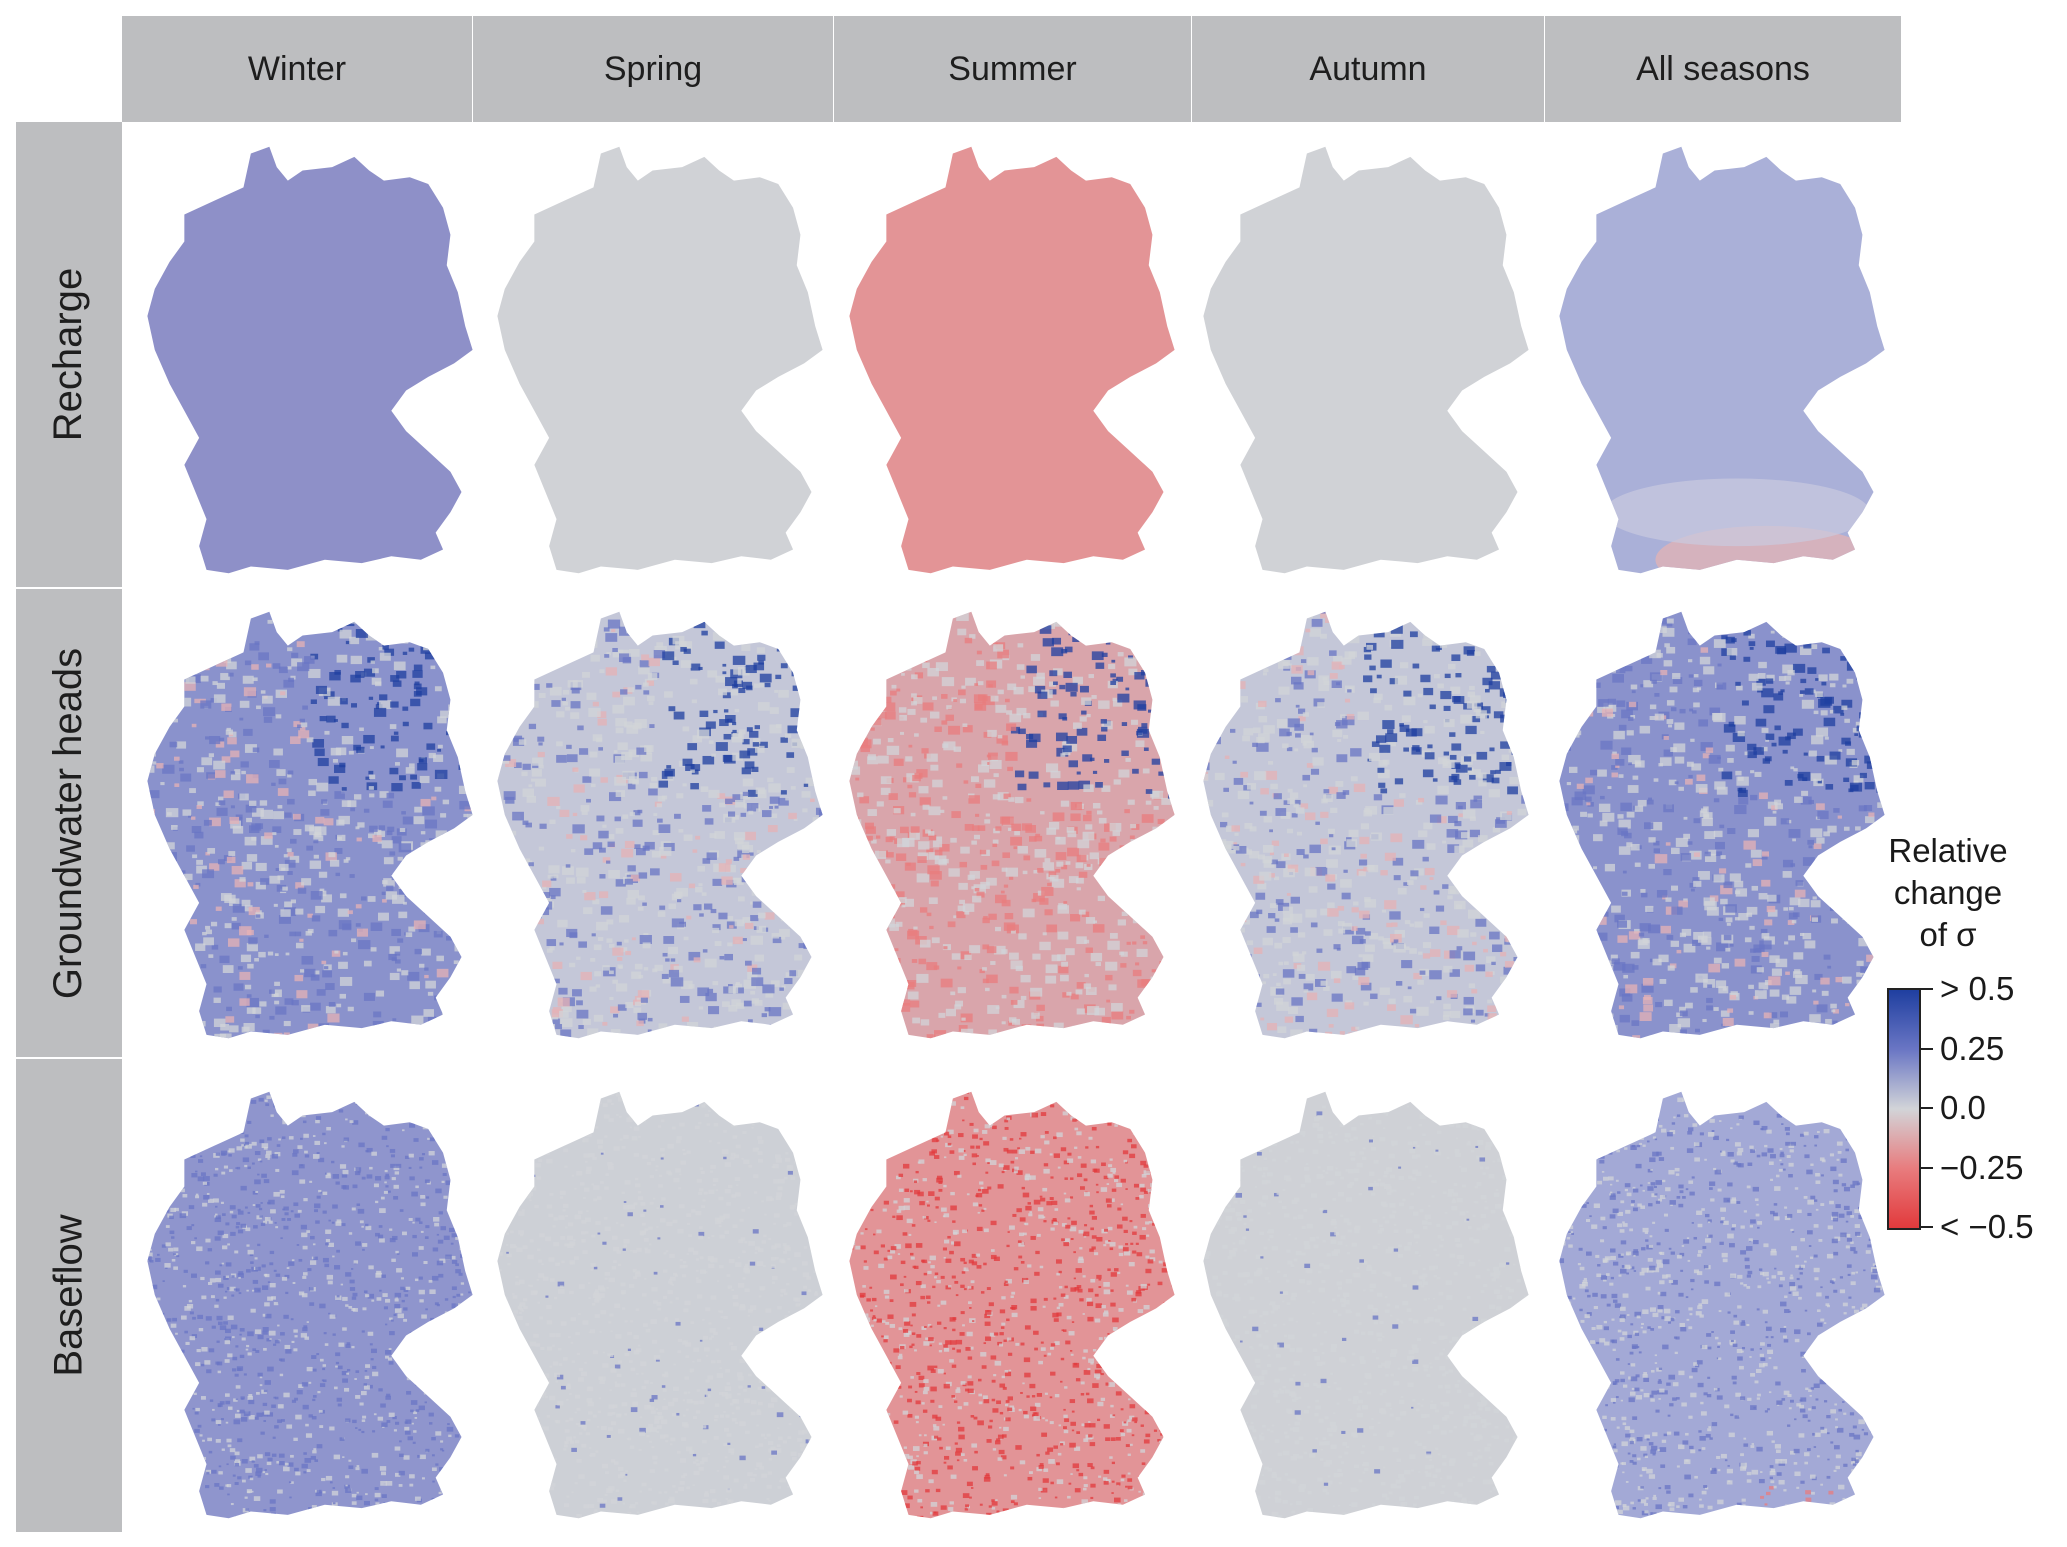 This screenshot has height=1547, width=2067. I want to click on row-header-label: Groundwater heads, so click(68, 823).